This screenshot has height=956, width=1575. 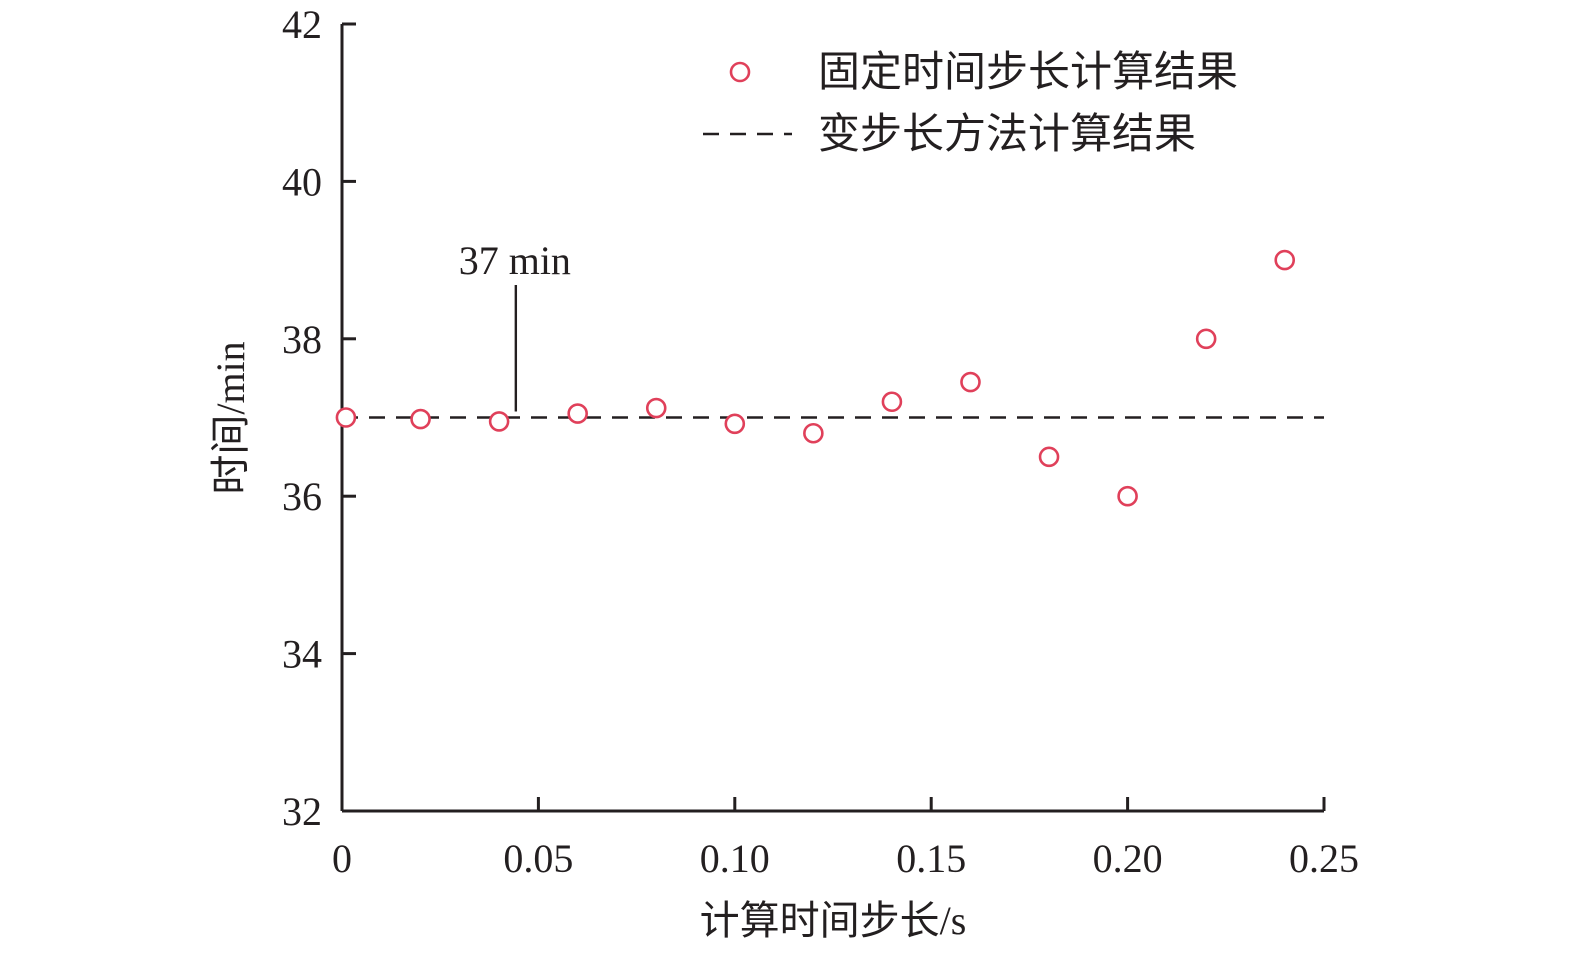 What do you see at coordinates (302, 24) in the screenshot?
I see `y-tick-label: 42` at bounding box center [302, 24].